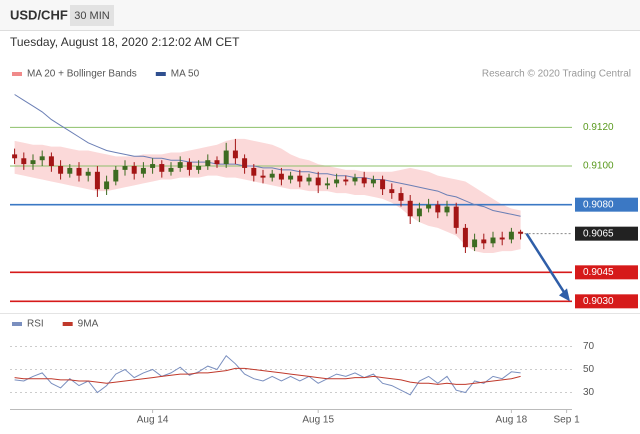 The width and height of the screenshot is (640, 434). Describe the element at coordinates (589, 392) in the screenshot. I see `y-tick-label: 30` at that location.